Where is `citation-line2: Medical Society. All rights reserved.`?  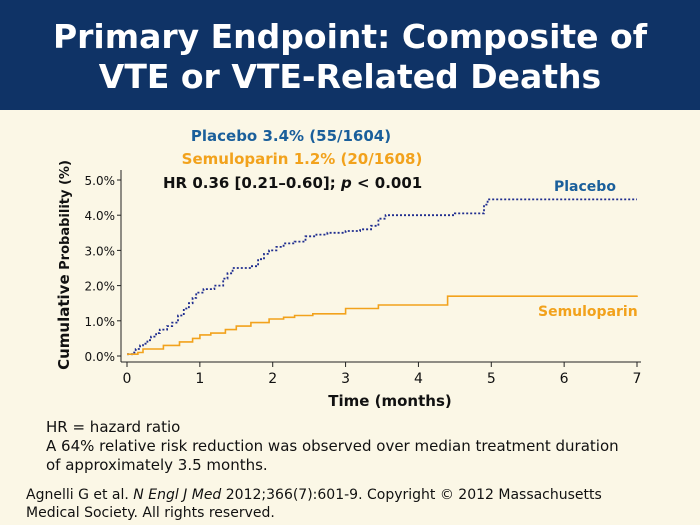 citation-line2: Medical Society. All rights reserved. is located at coordinates (150, 513).